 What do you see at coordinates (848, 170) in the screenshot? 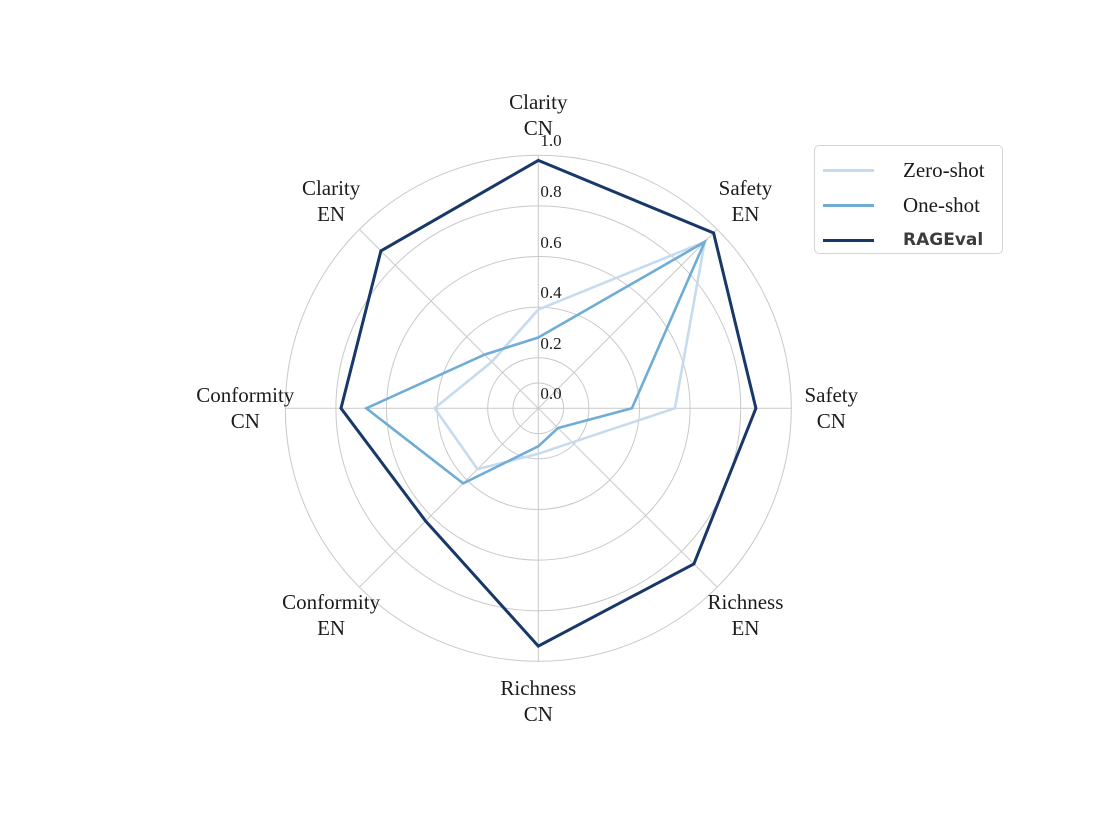
I see `zero-shot-line-swatch` at bounding box center [848, 170].